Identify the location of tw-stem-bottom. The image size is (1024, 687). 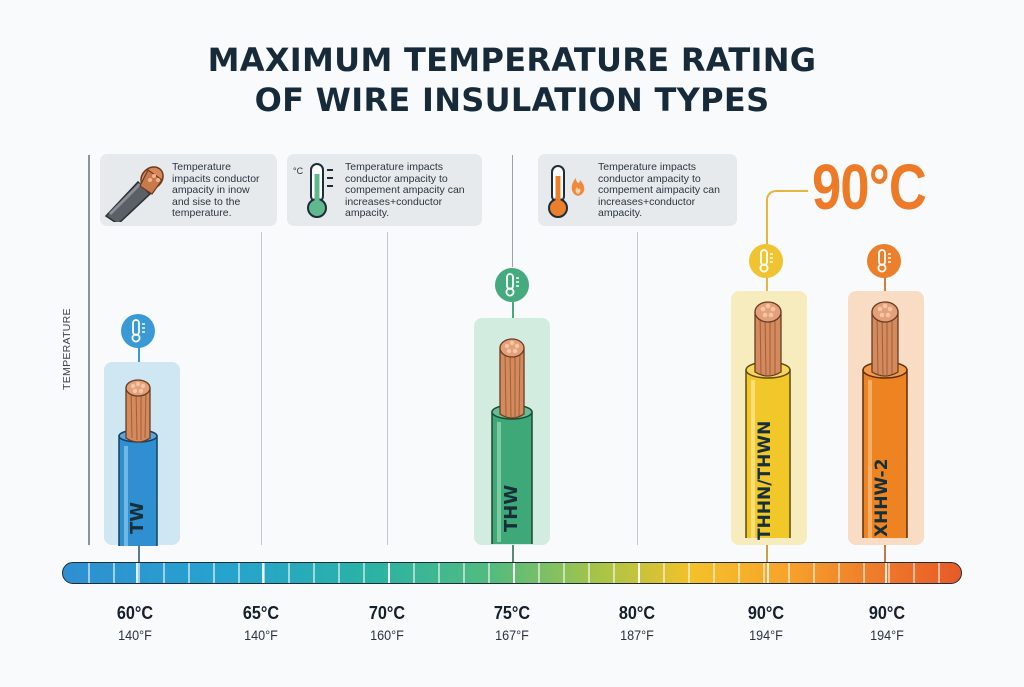
(139, 553).